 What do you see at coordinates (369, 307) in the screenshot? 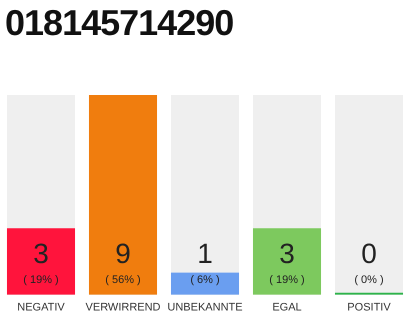
I see `x-tick-label: POSITIV` at bounding box center [369, 307].